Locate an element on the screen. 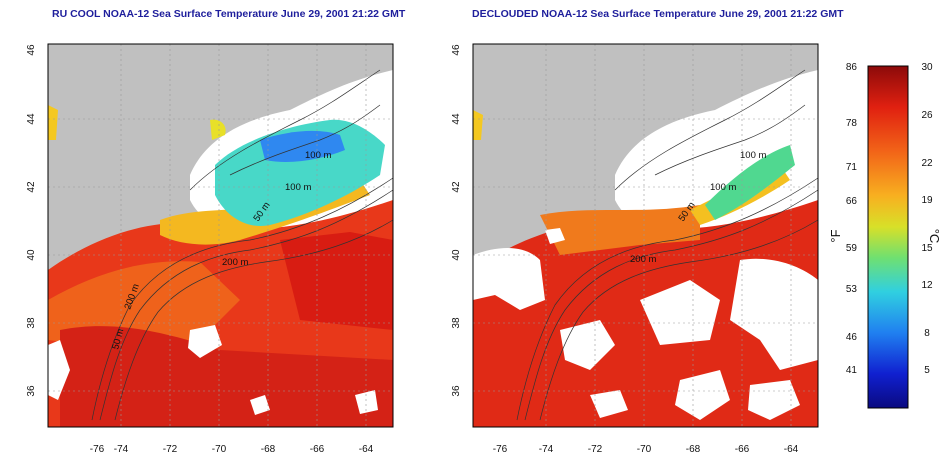 This screenshot has height=475, width=950. orange-water is located at coordinates (620, 230).